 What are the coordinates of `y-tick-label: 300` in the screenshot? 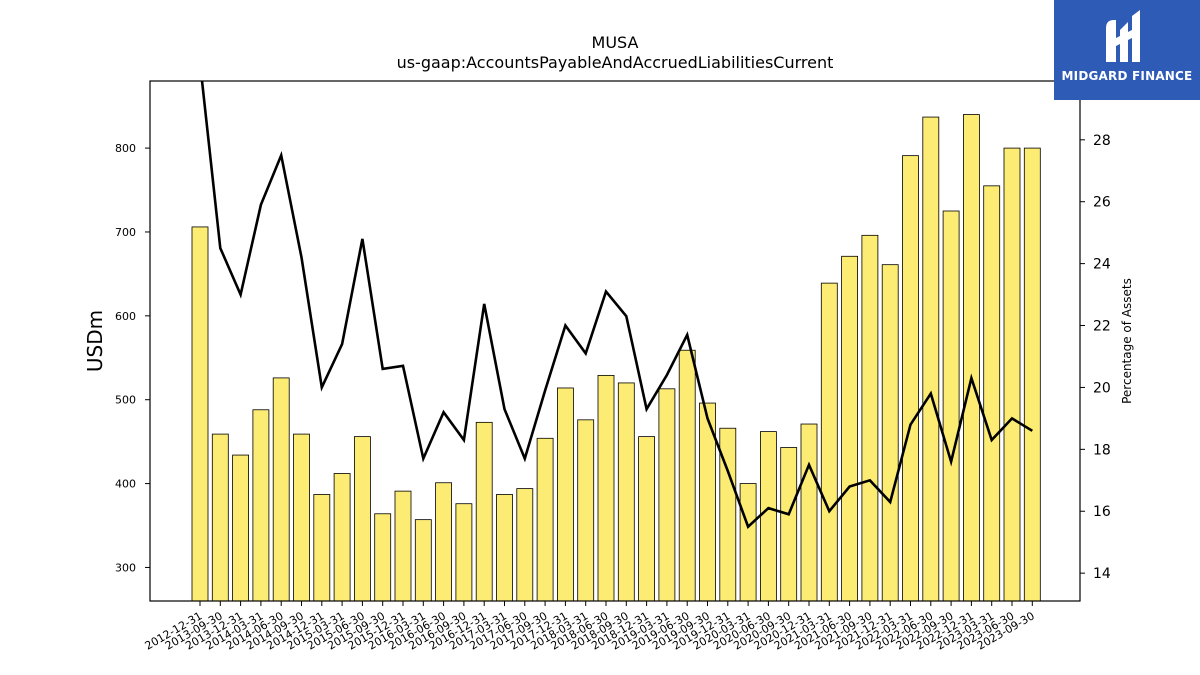 It's located at (125, 567).